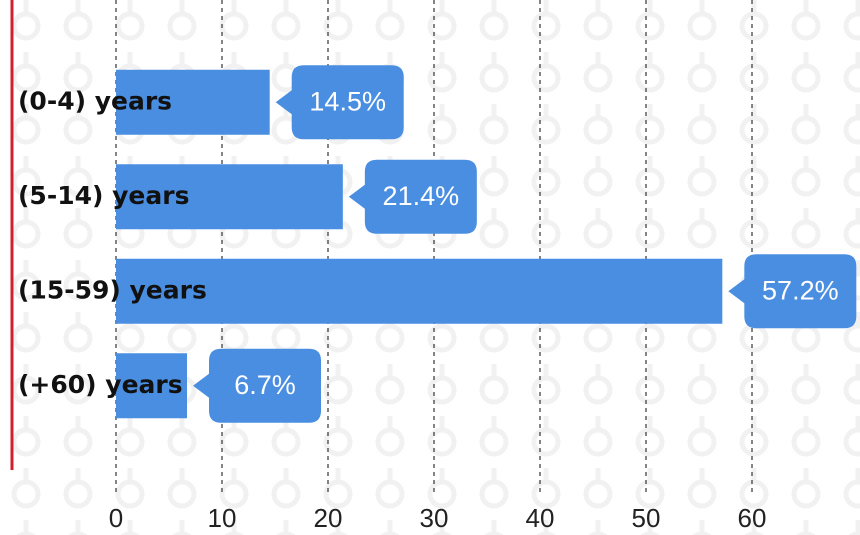 This screenshot has height=535, width=860. What do you see at coordinates (800, 290) in the screenshot?
I see `value-label: 57.2%` at bounding box center [800, 290].